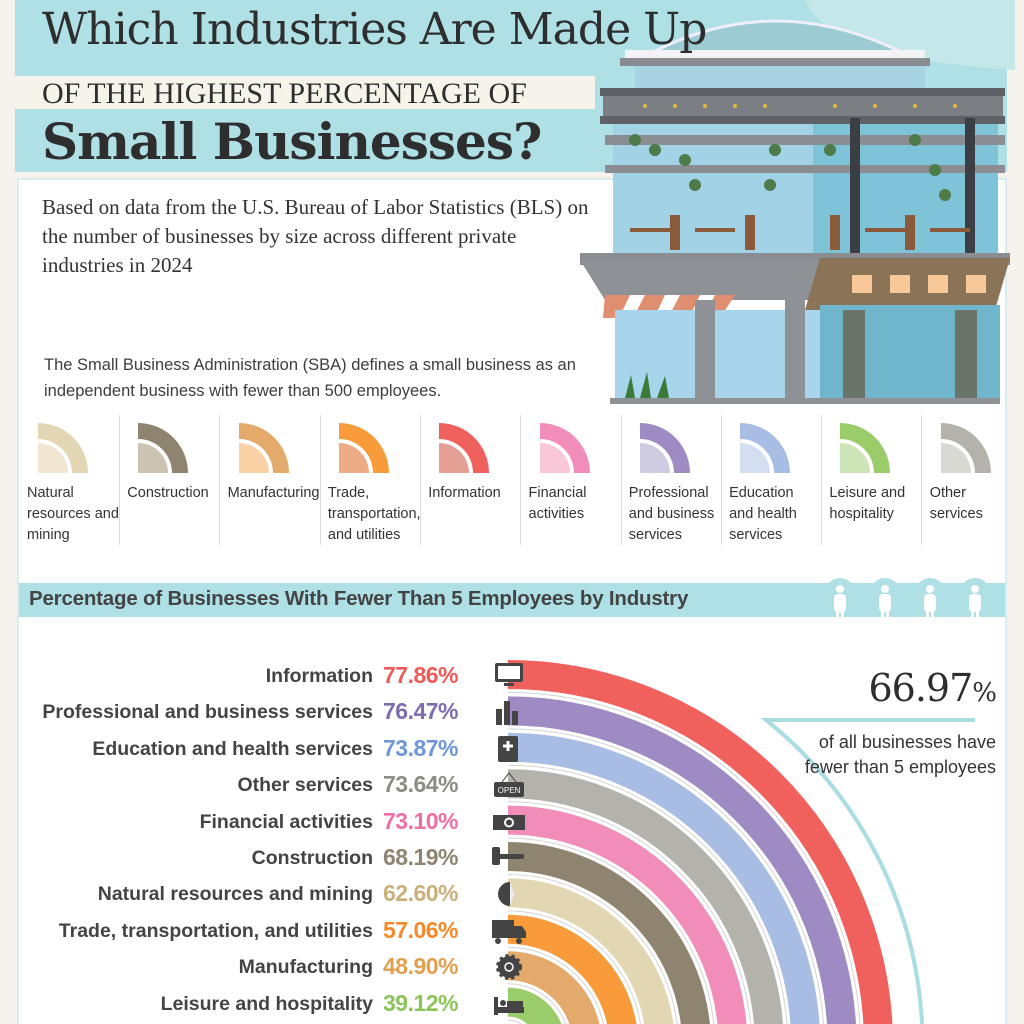 The image size is (1024, 1024). Describe the element at coordinates (319, 676) in the screenshot. I see `category-label: Information` at that location.